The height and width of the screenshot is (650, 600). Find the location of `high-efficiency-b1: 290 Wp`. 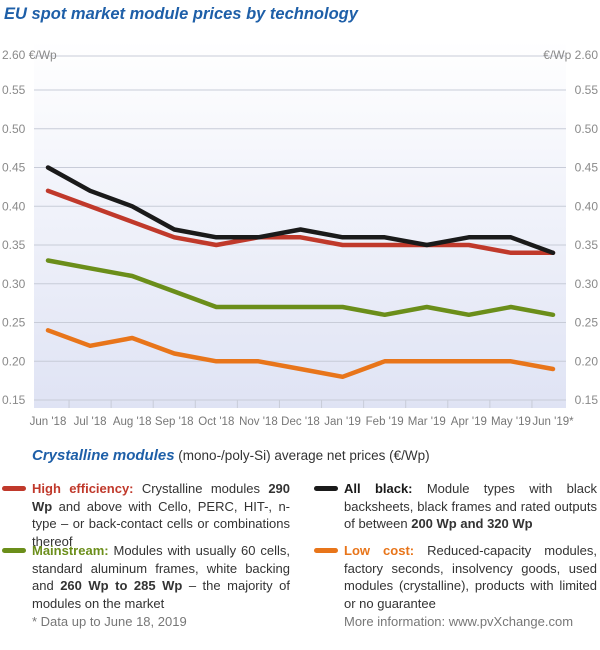

high-efficiency-b1: 290 Wp is located at coordinates (161, 497).